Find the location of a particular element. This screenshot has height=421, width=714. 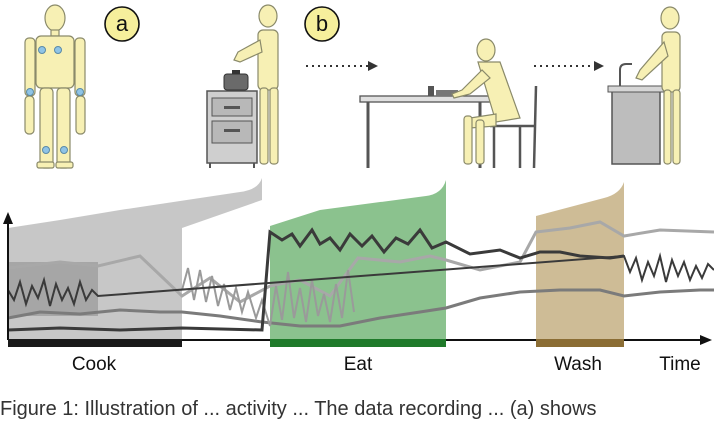

cooking-person is located at coordinates (256, 84).